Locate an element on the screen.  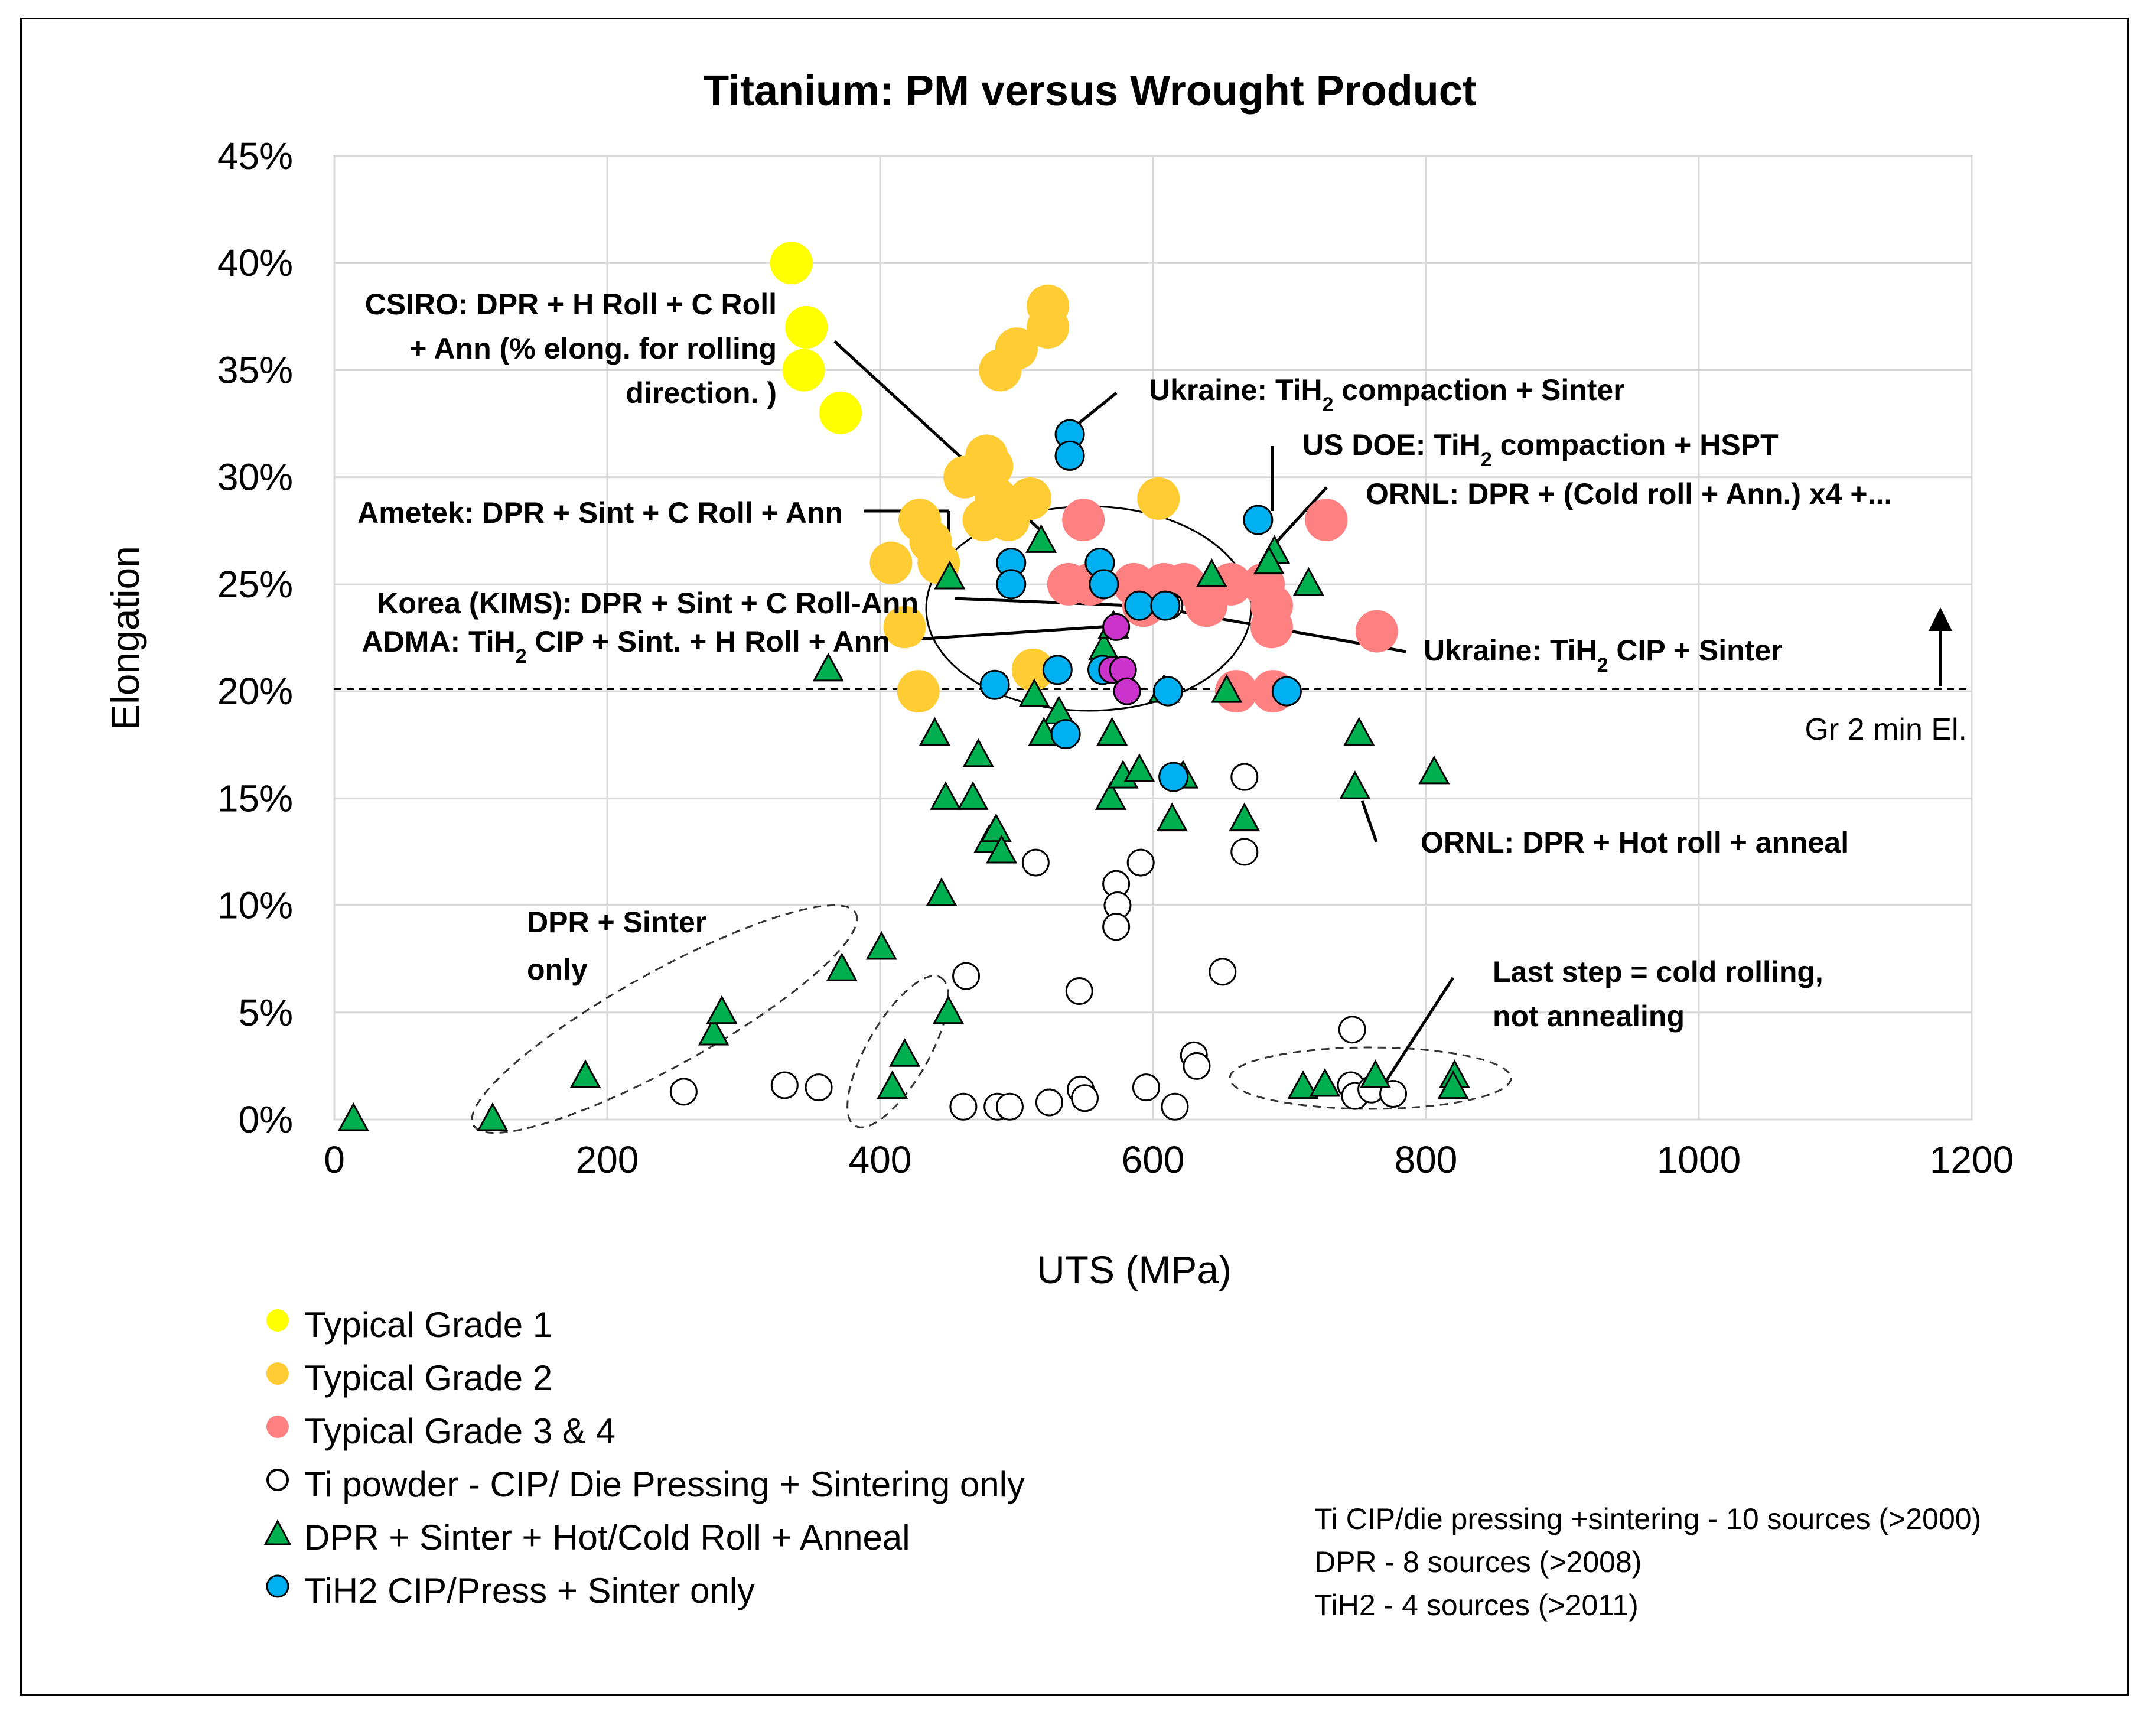
annotation-text: compaction + Sinter is located at coordinates (1479, 389).